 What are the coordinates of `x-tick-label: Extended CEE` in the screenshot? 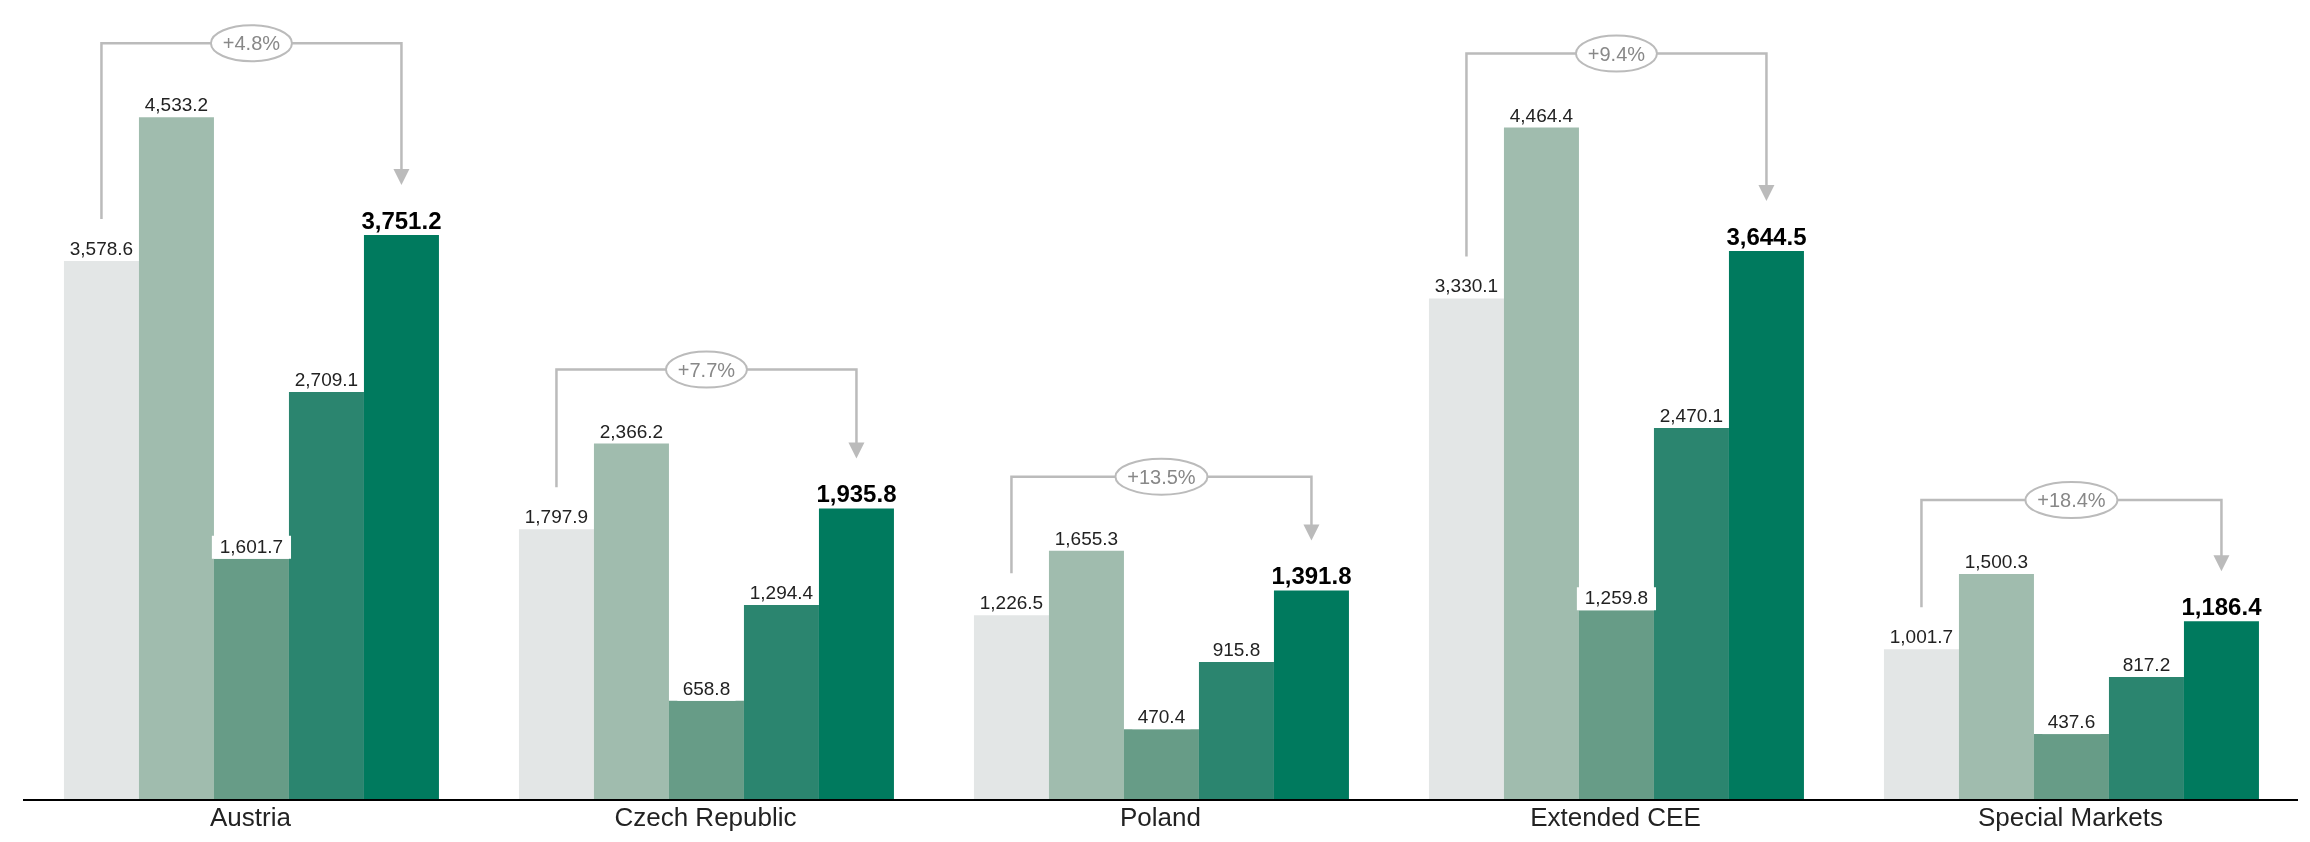 It's located at (1615, 817).